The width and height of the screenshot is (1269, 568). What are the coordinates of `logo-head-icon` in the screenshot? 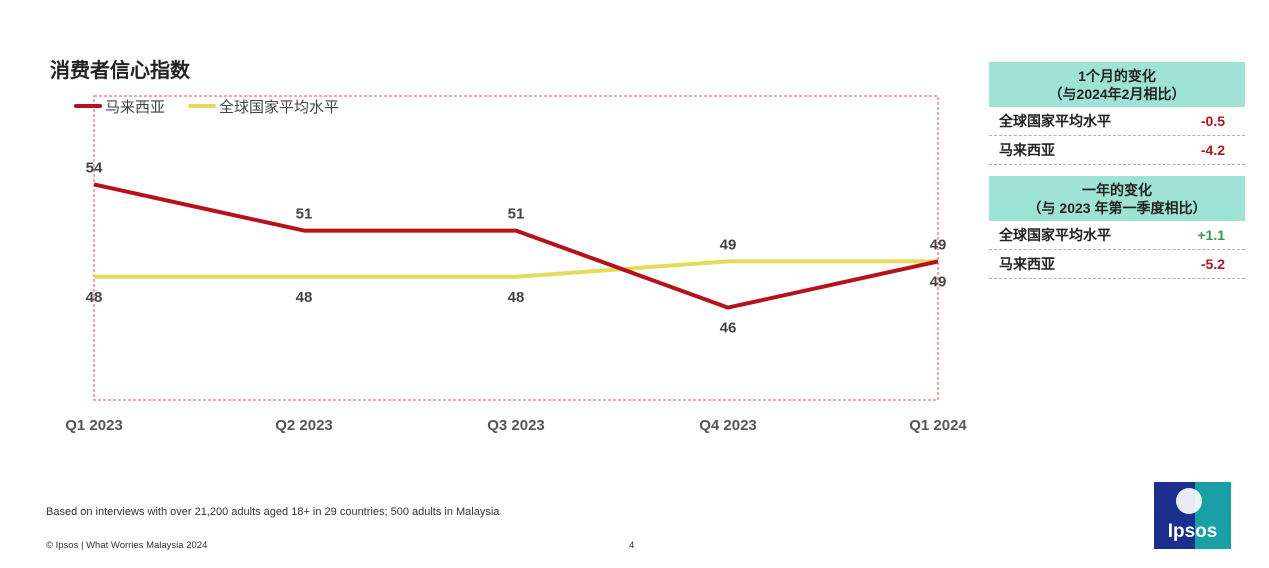 It's located at (1189, 501).